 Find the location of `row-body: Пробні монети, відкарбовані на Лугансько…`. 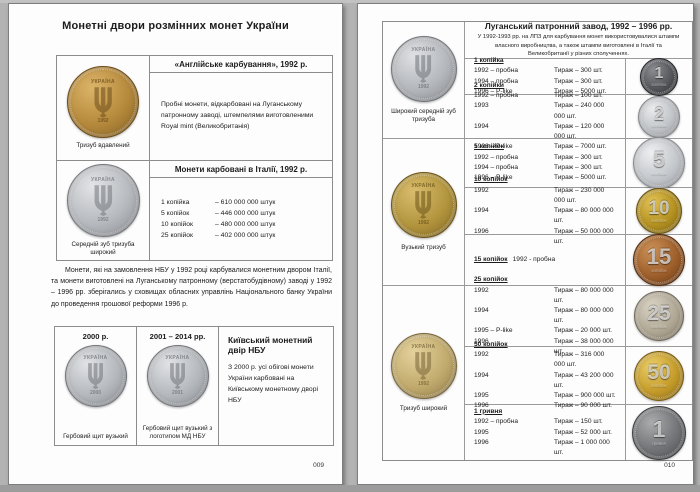

row-body: Пробні монети, відкарбовані на Лугансько… is located at coordinates (237, 115).